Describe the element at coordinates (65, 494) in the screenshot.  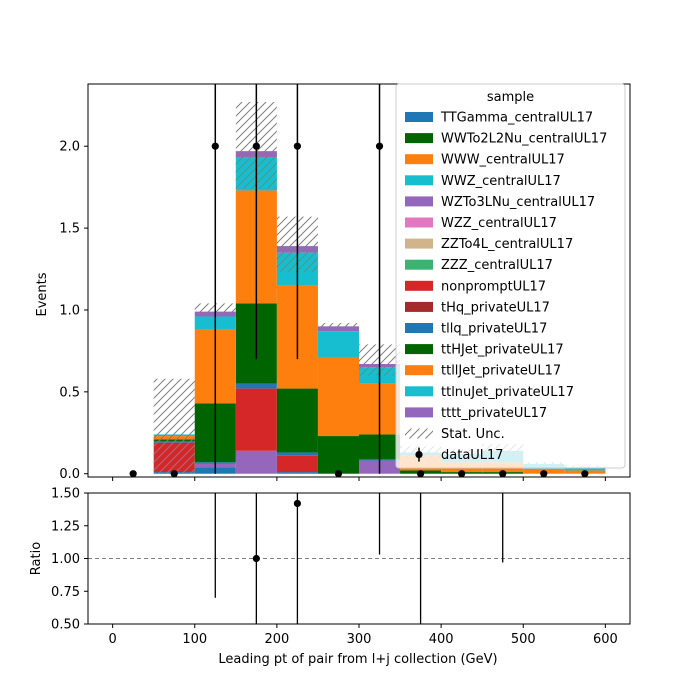
I see `ratio-ytick-label: 1.50` at that location.